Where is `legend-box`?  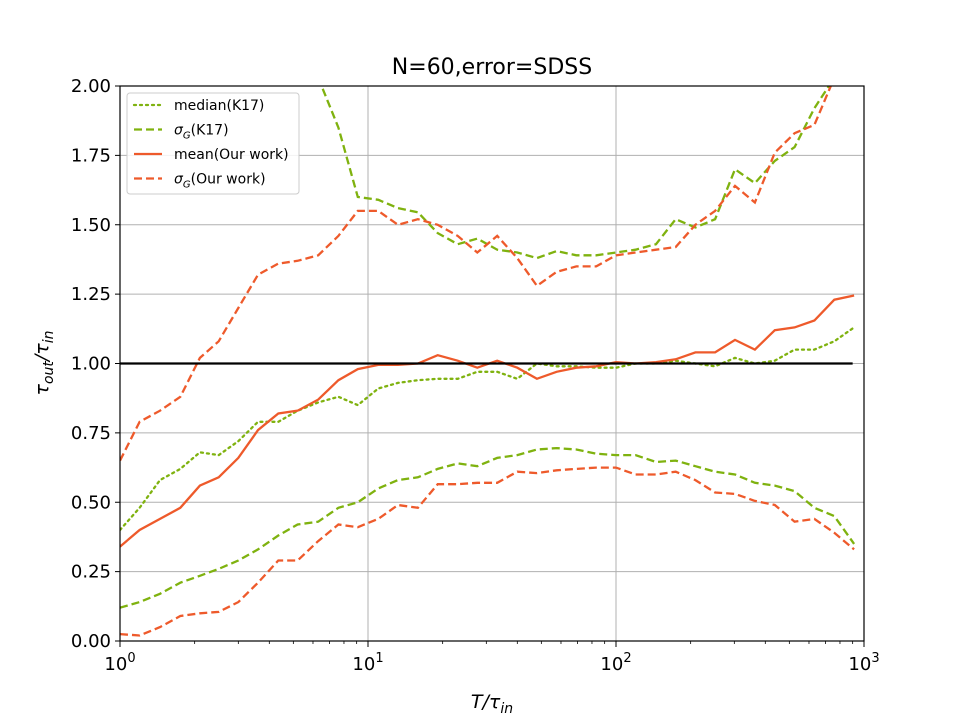 legend-box is located at coordinates (213, 143).